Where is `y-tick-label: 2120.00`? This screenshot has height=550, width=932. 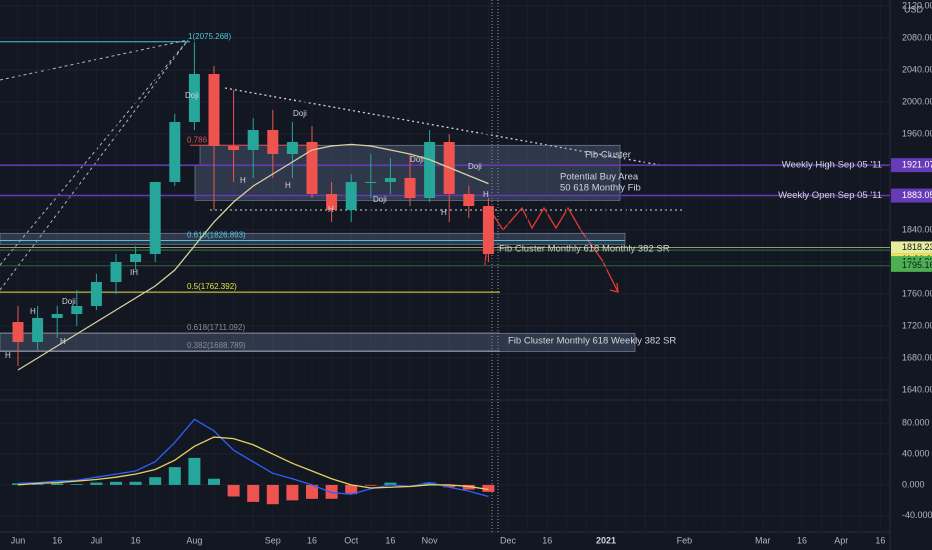
y-tick-label: 2120.00 is located at coordinates (917, 5).